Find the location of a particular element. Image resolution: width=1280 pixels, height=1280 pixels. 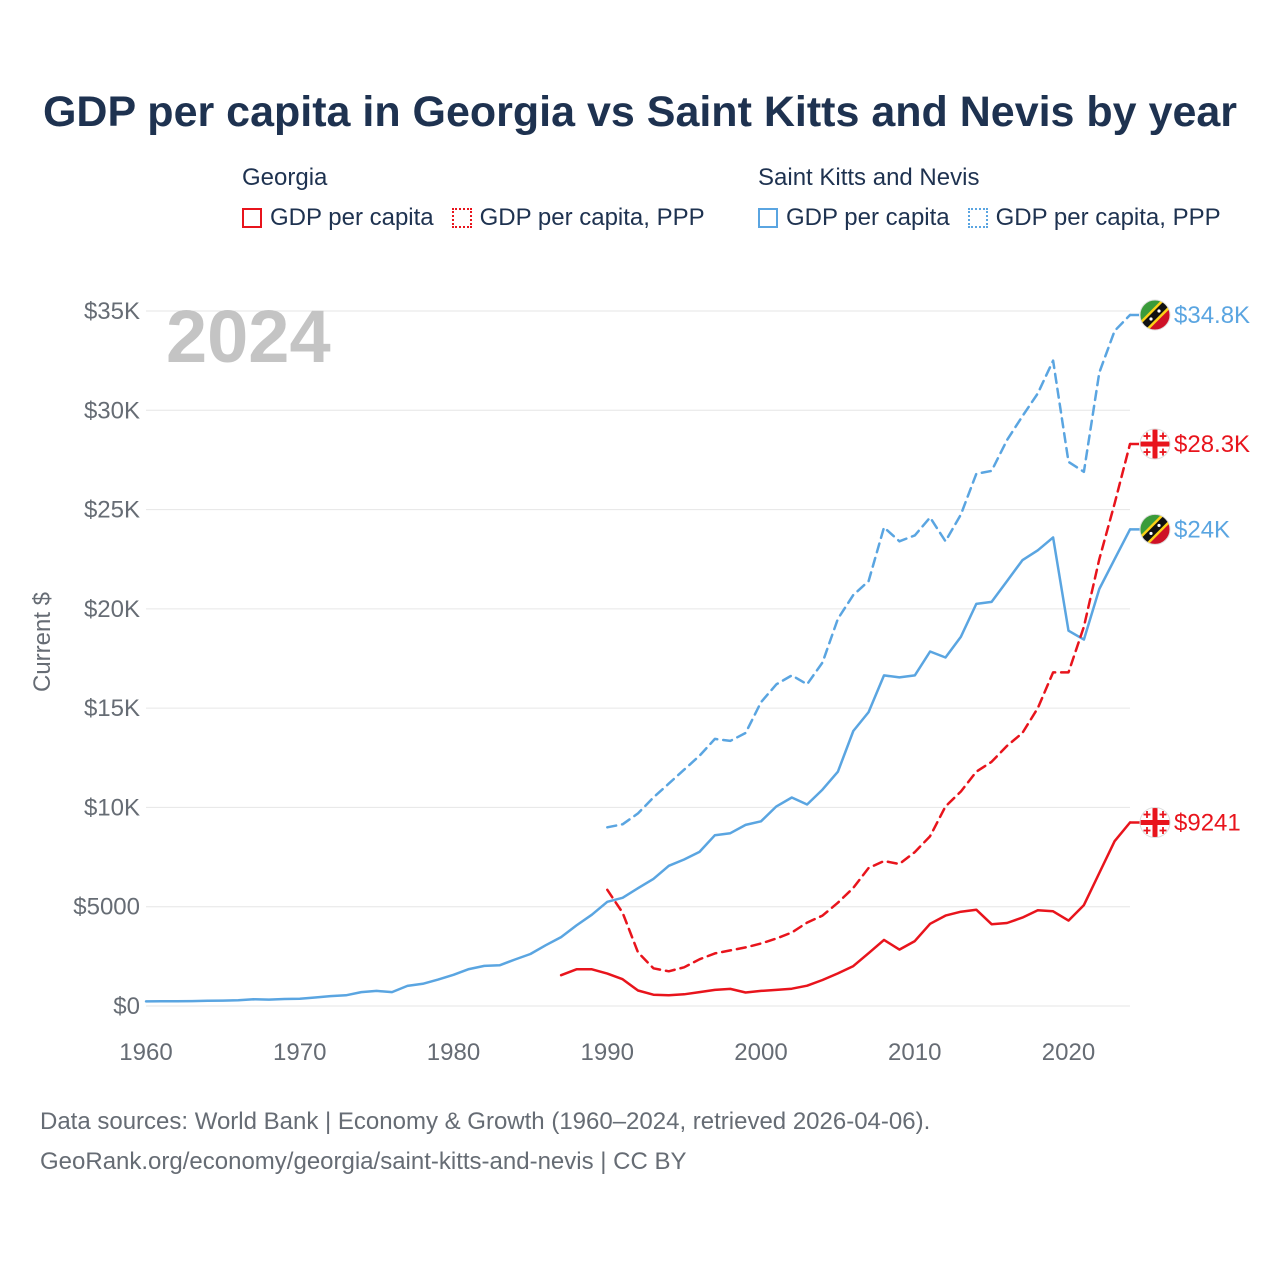

x-tick-label: 2000 is located at coordinates (760, 1052).